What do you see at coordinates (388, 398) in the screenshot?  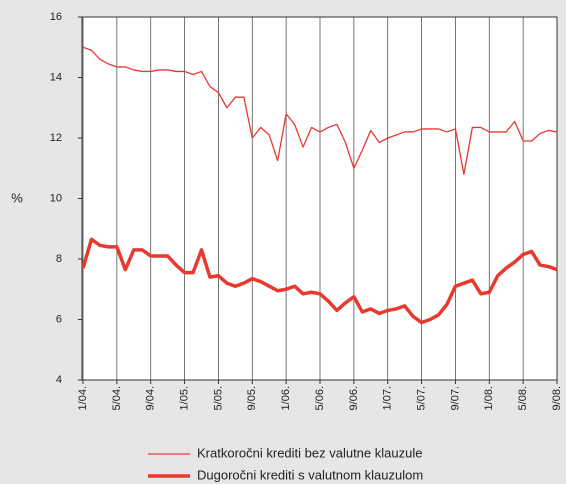 I see `x-tick-label: 1/07.` at bounding box center [388, 398].